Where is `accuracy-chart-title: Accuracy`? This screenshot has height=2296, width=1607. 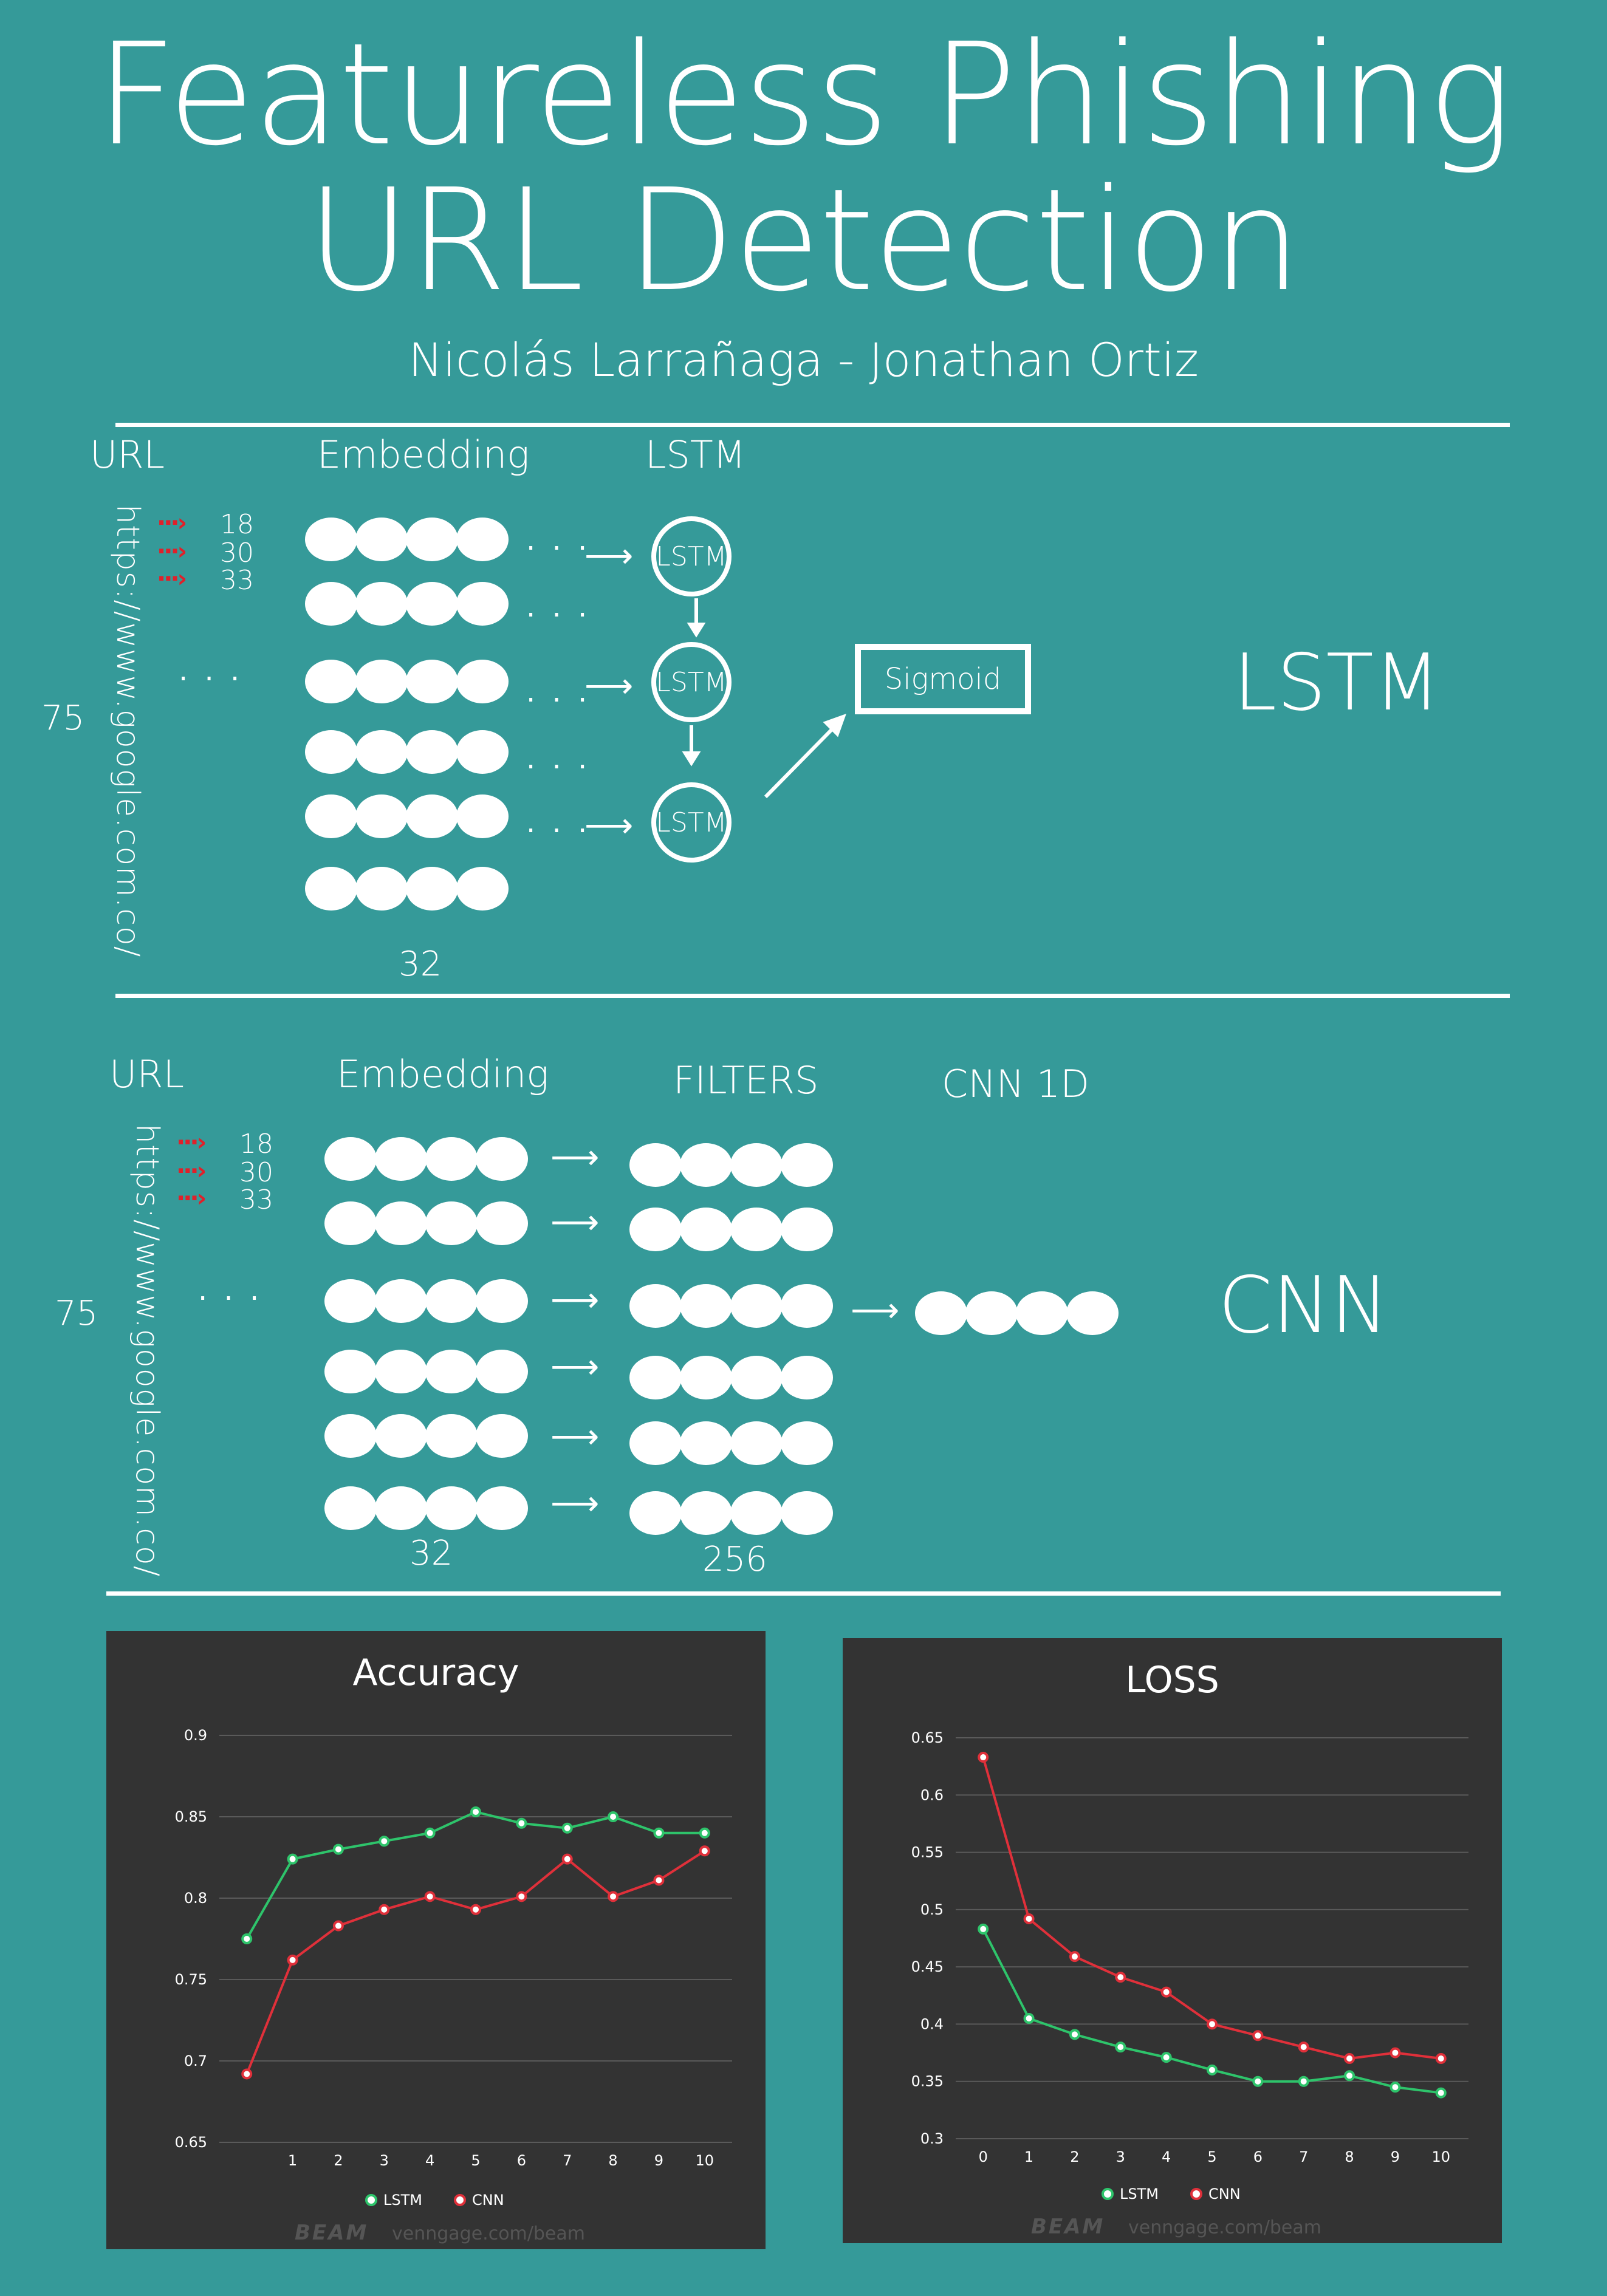
accuracy-chart-title: Accuracy is located at coordinates (435, 1673).